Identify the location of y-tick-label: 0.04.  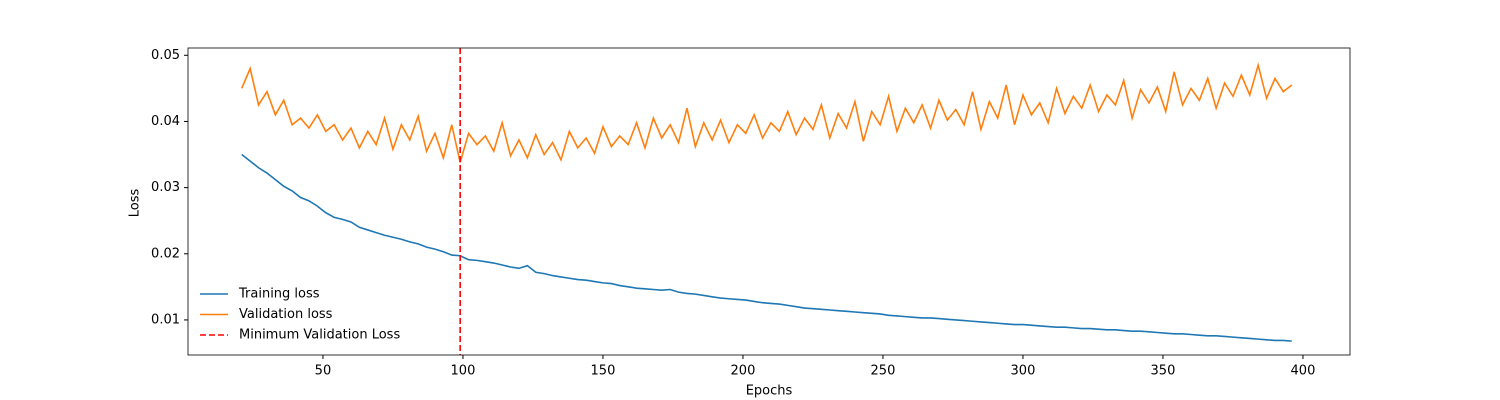
(165, 121).